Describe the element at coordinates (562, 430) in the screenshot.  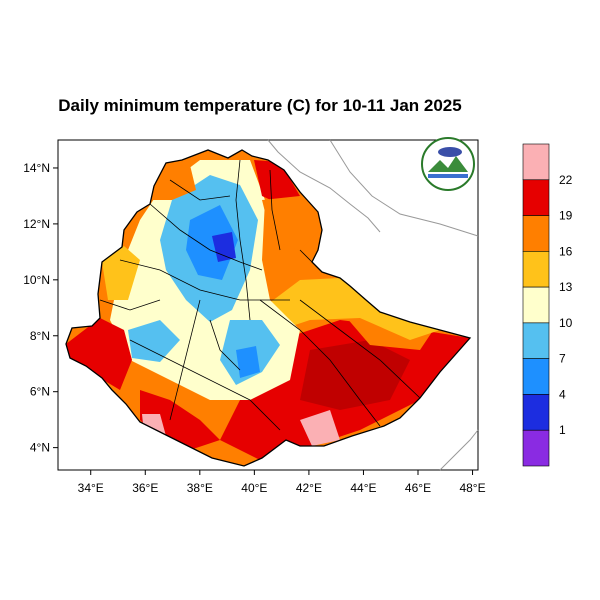
I see `colorbar-label: 1` at that location.